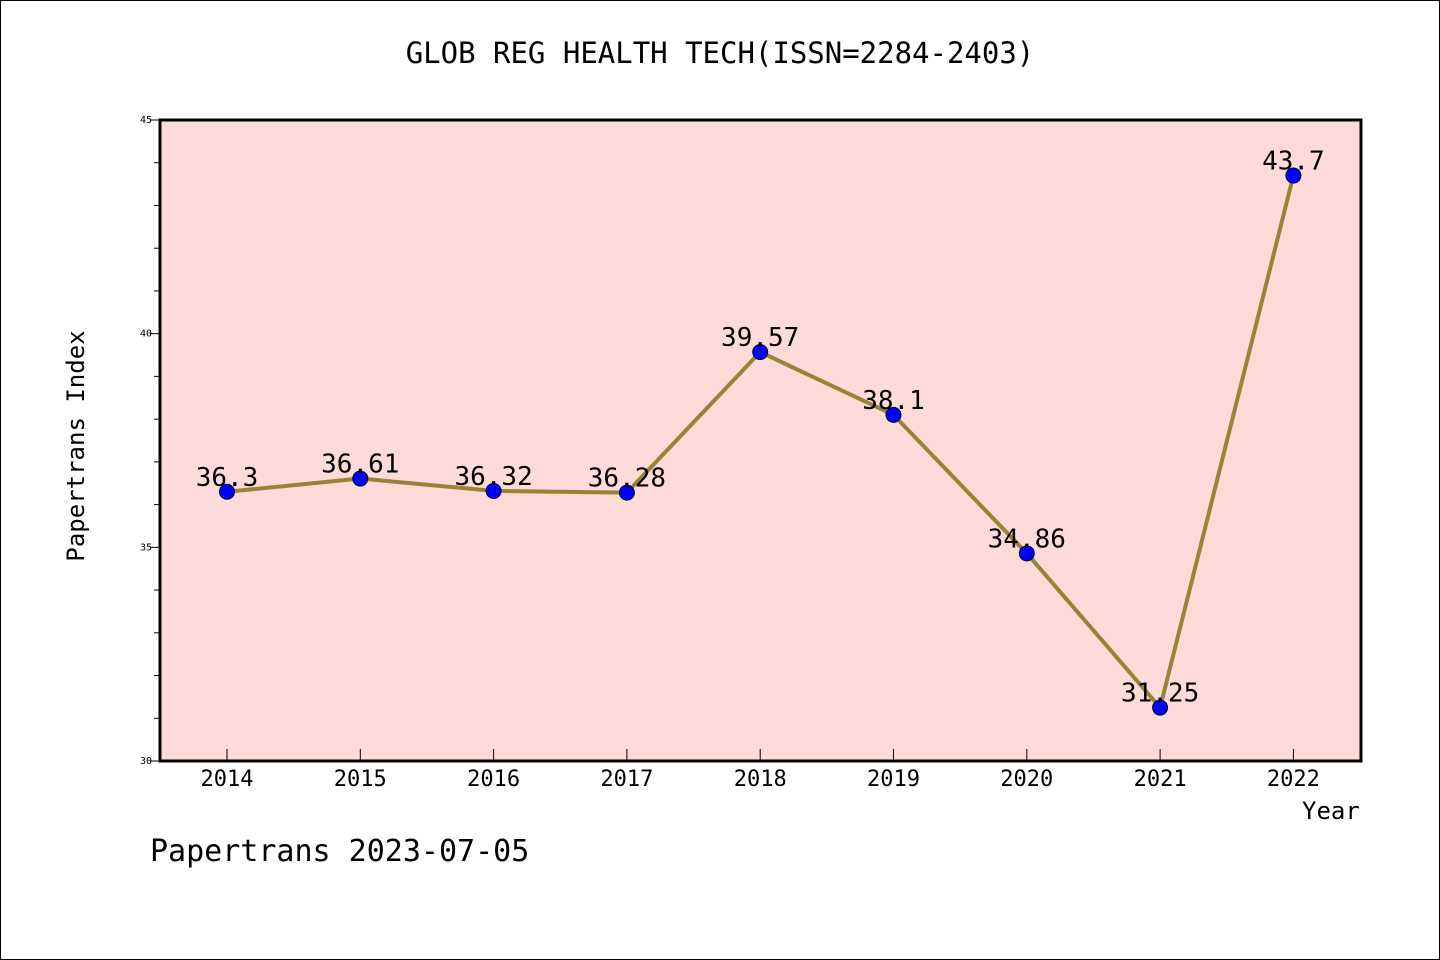 The height and width of the screenshot is (960, 1440). What do you see at coordinates (360, 779) in the screenshot?
I see `x-tick-label: 2015` at bounding box center [360, 779].